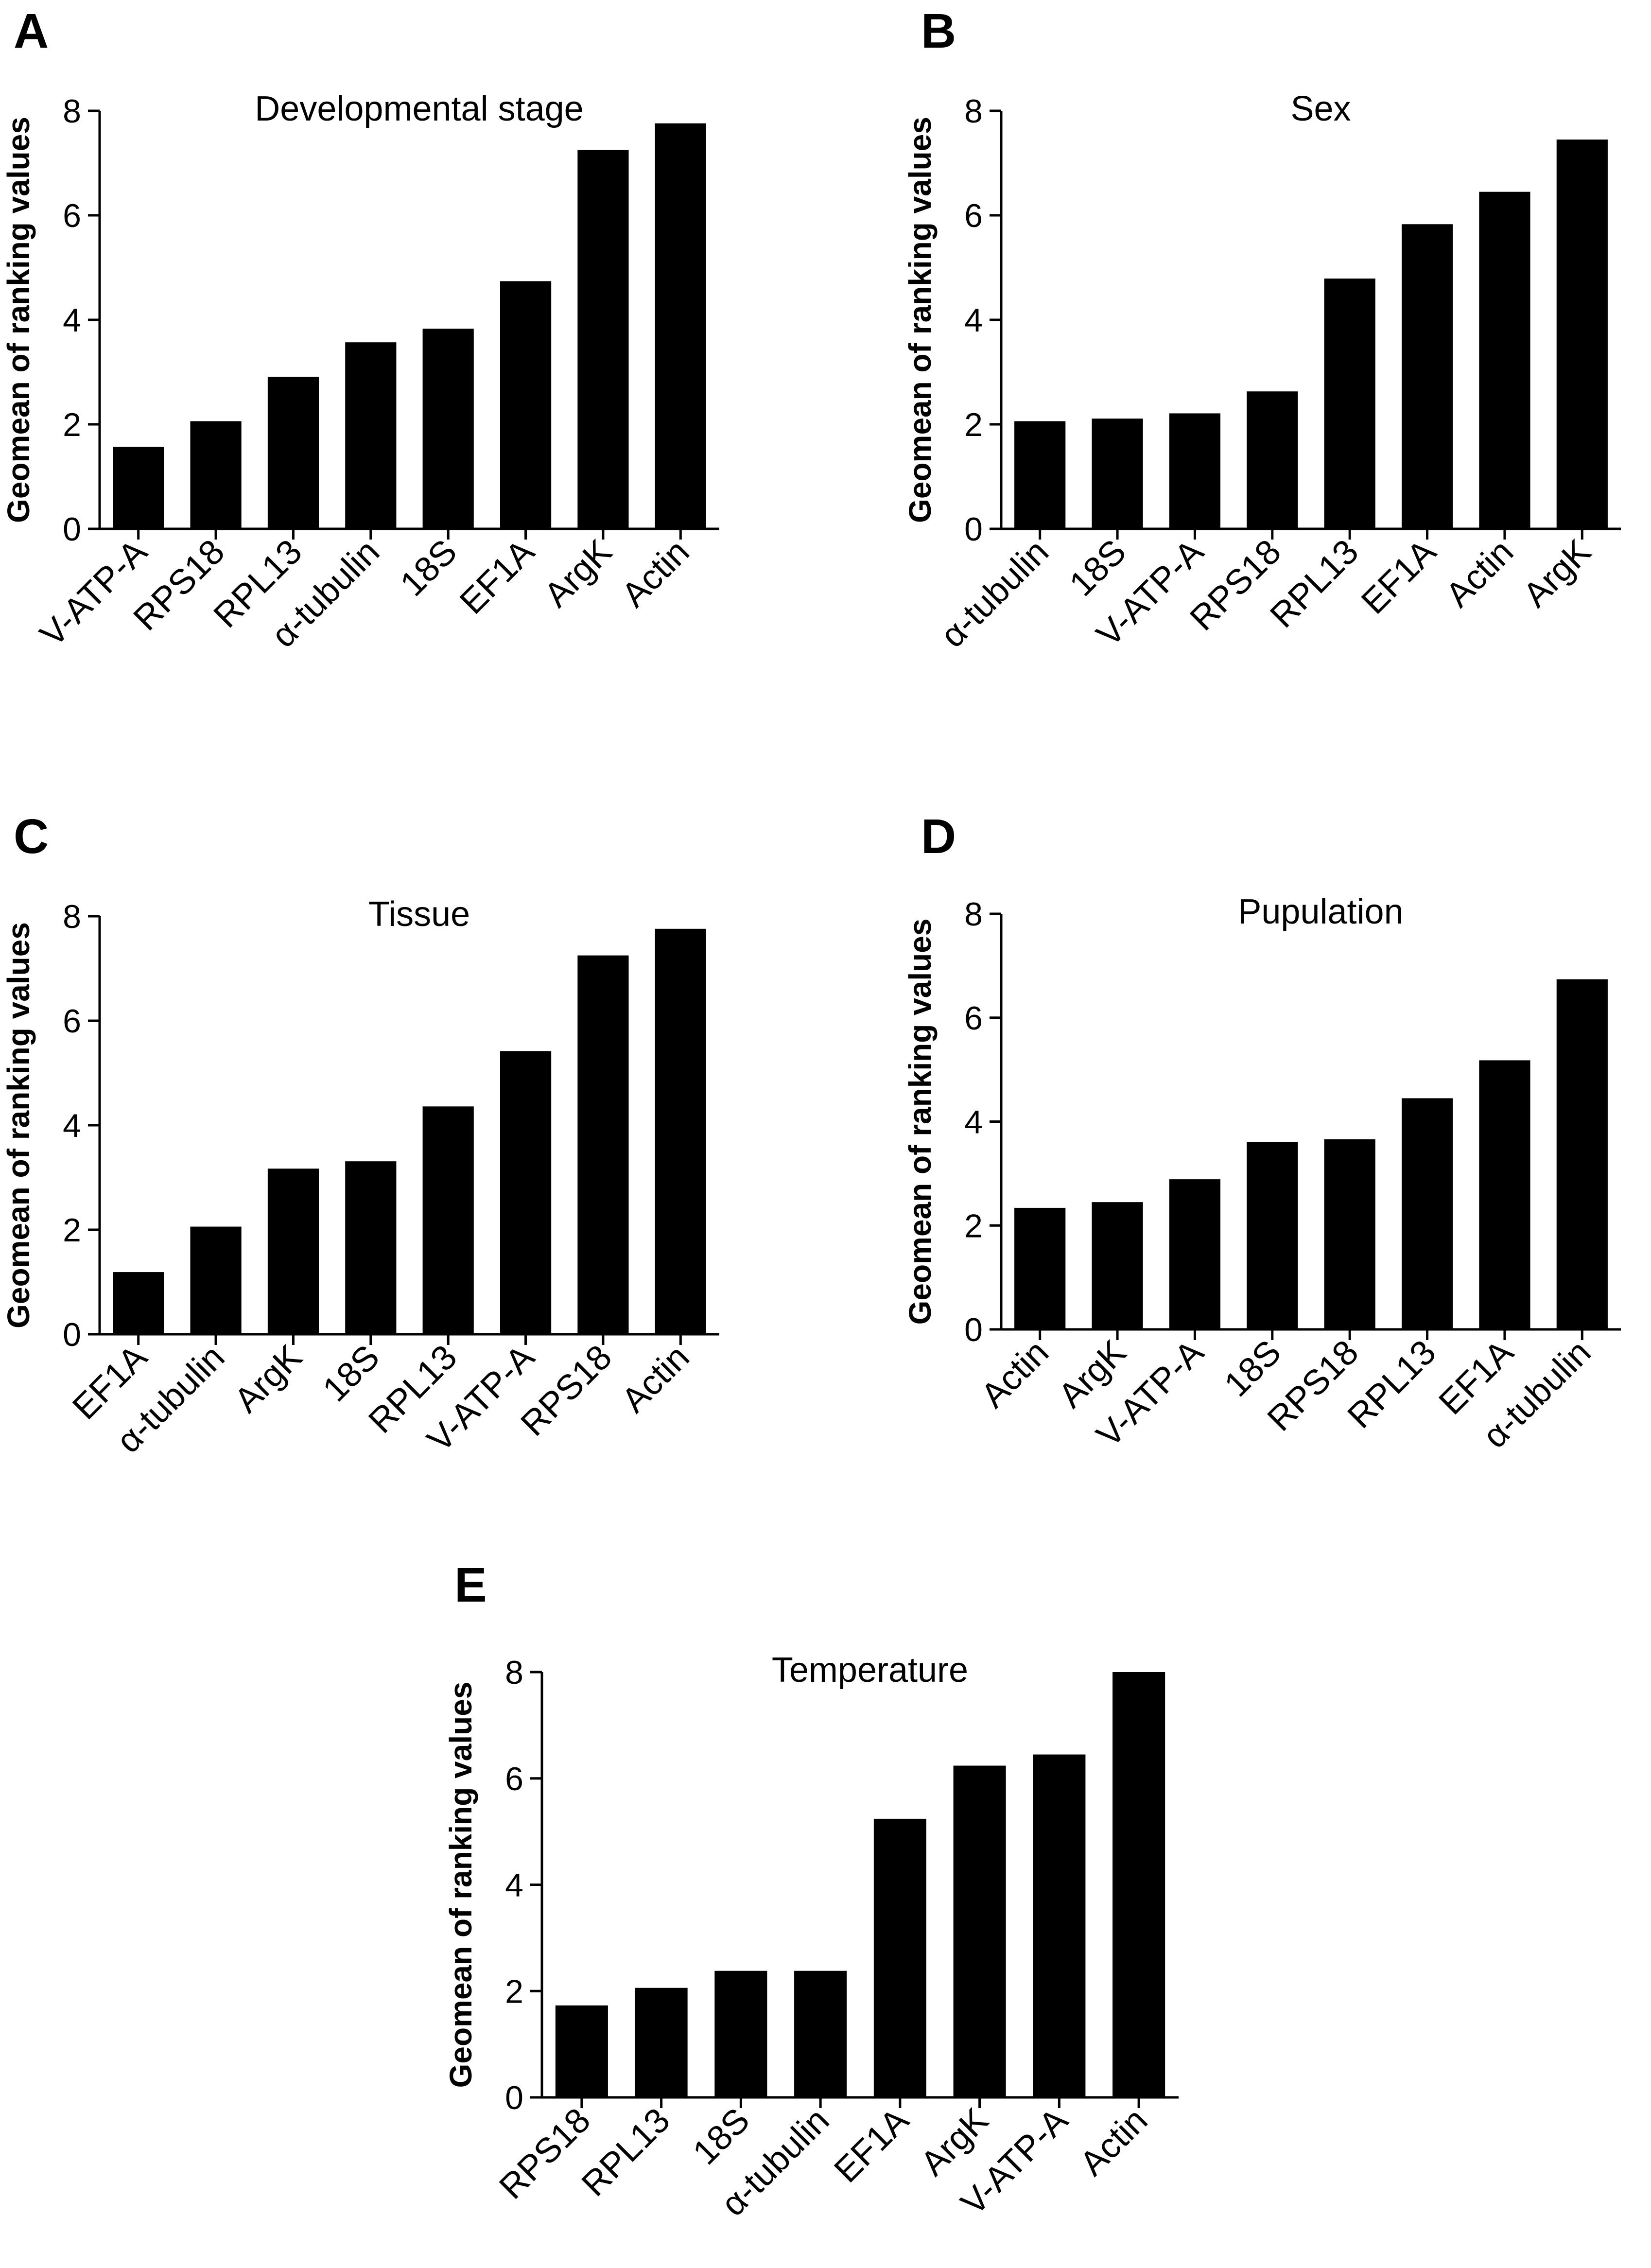  I want to click on x-category-label: RPS18, so click(545, 2154).